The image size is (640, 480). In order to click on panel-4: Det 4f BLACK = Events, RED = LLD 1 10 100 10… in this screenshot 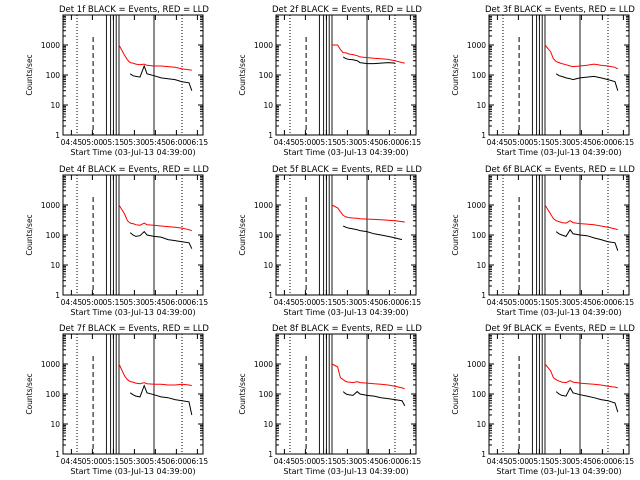, I will do `click(117, 241)`.